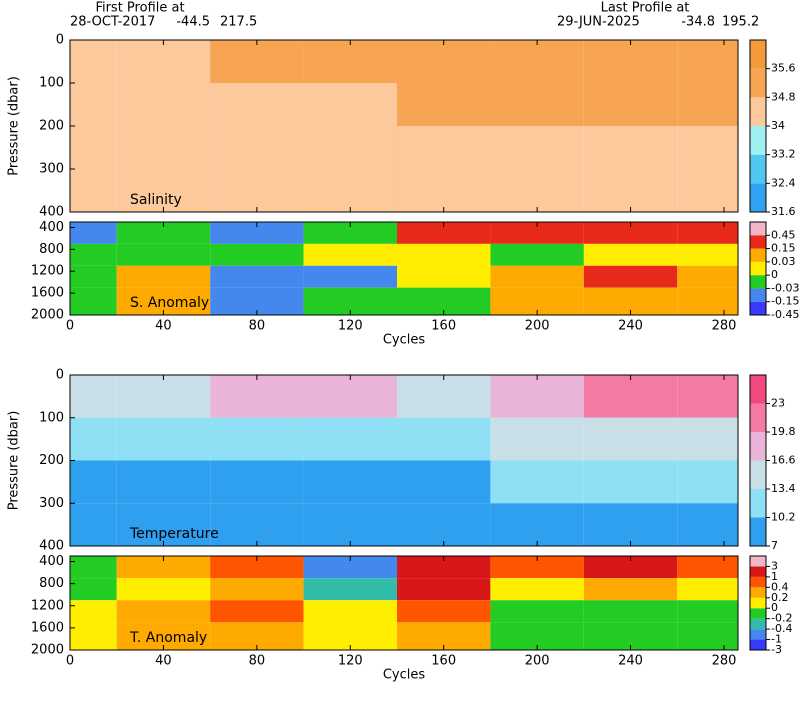 The image size is (800, 704). I want to click on colorbar-label: 0.2, so click(780, 597).